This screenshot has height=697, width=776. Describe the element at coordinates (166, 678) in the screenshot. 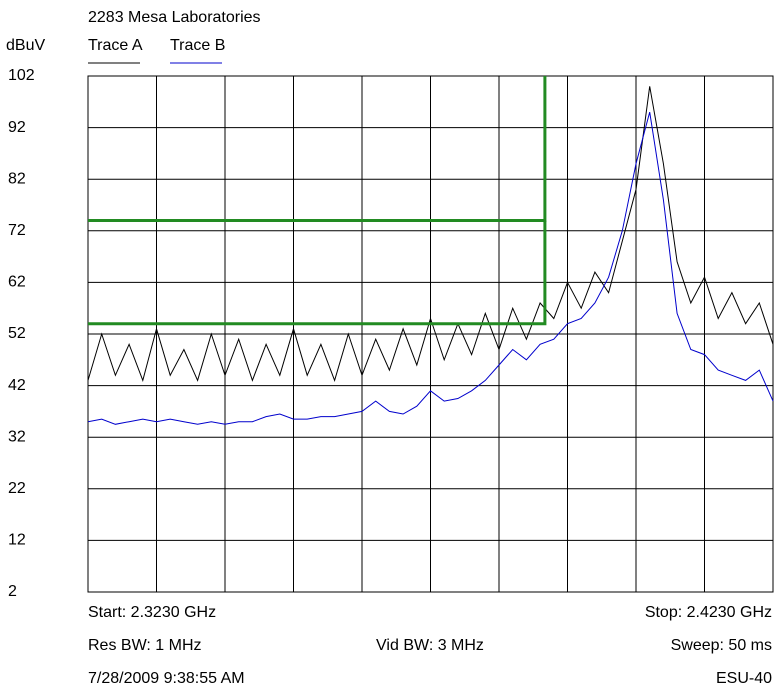

I see `footer-timestamp: 7/28/2009 9:38:55 AM` at that location.